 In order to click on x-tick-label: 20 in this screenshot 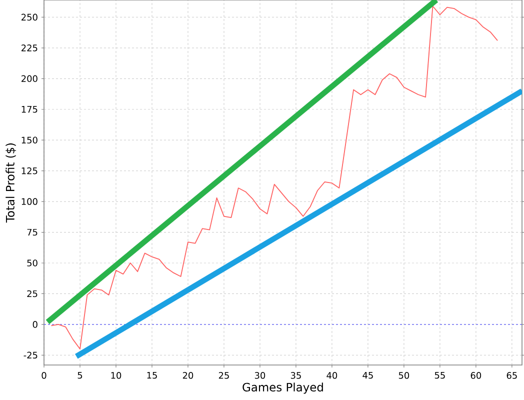, I will do `click(188, 375)`.